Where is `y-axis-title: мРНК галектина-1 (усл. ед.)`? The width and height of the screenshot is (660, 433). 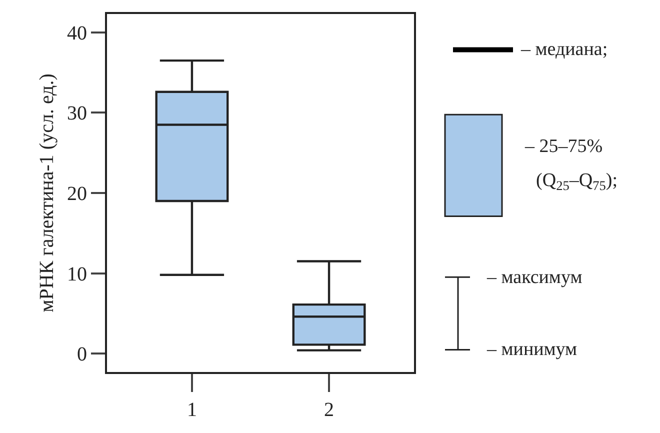
y-axis-title: мРНК галектина-1 (усл. ед.) is located at coordinates (47, 193).